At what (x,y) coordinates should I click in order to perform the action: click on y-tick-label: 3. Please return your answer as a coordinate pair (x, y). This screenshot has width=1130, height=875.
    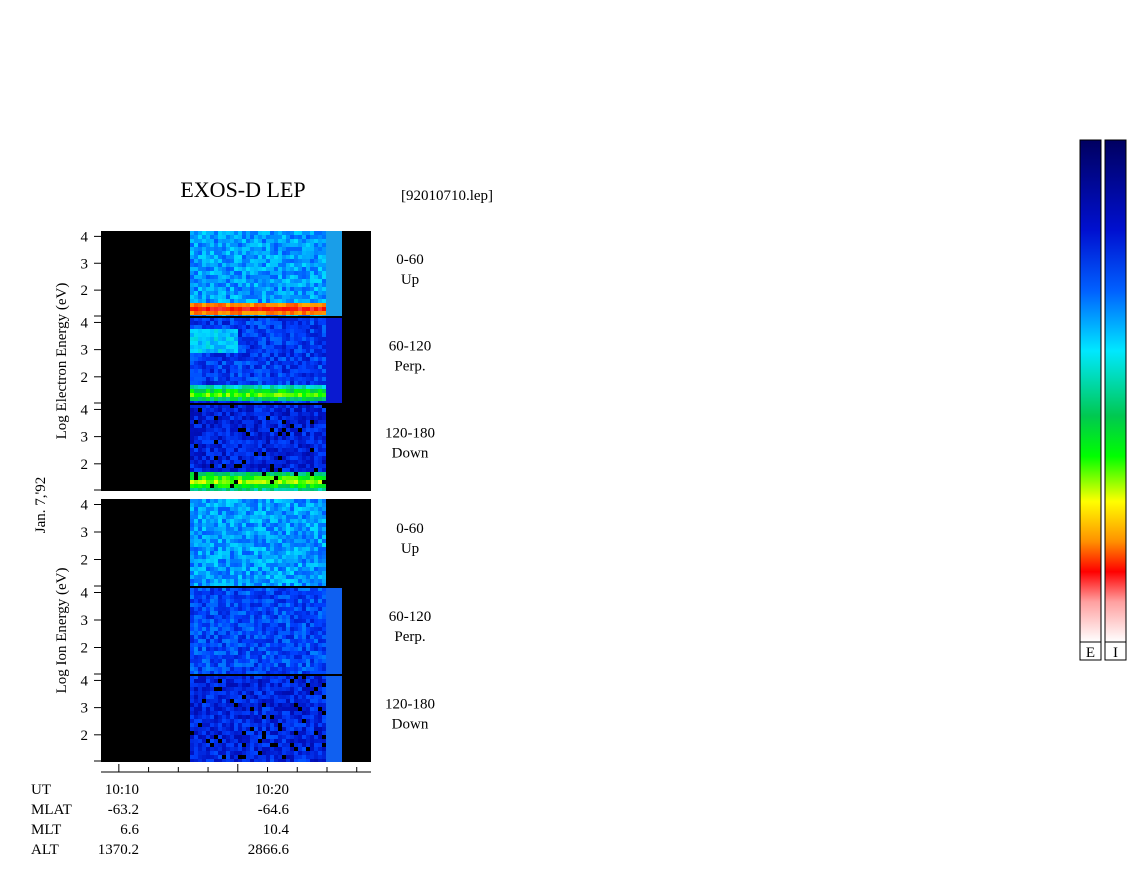
    Looking at the image, I should click on (85, 264).